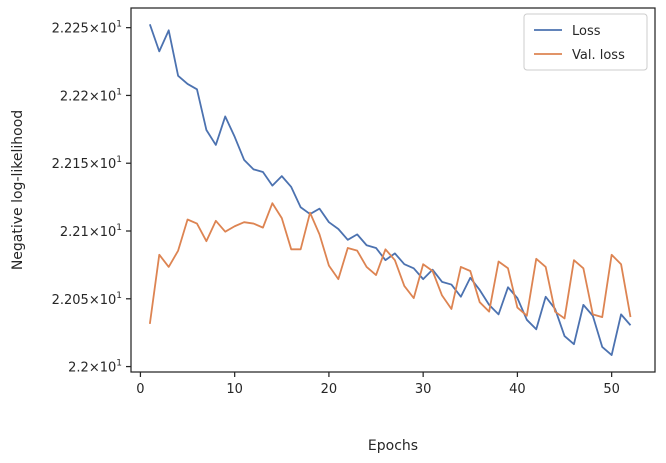 The image size is (666, 463). I want to click on legend-label-val-loss: Val. loss, so click(598, 55).